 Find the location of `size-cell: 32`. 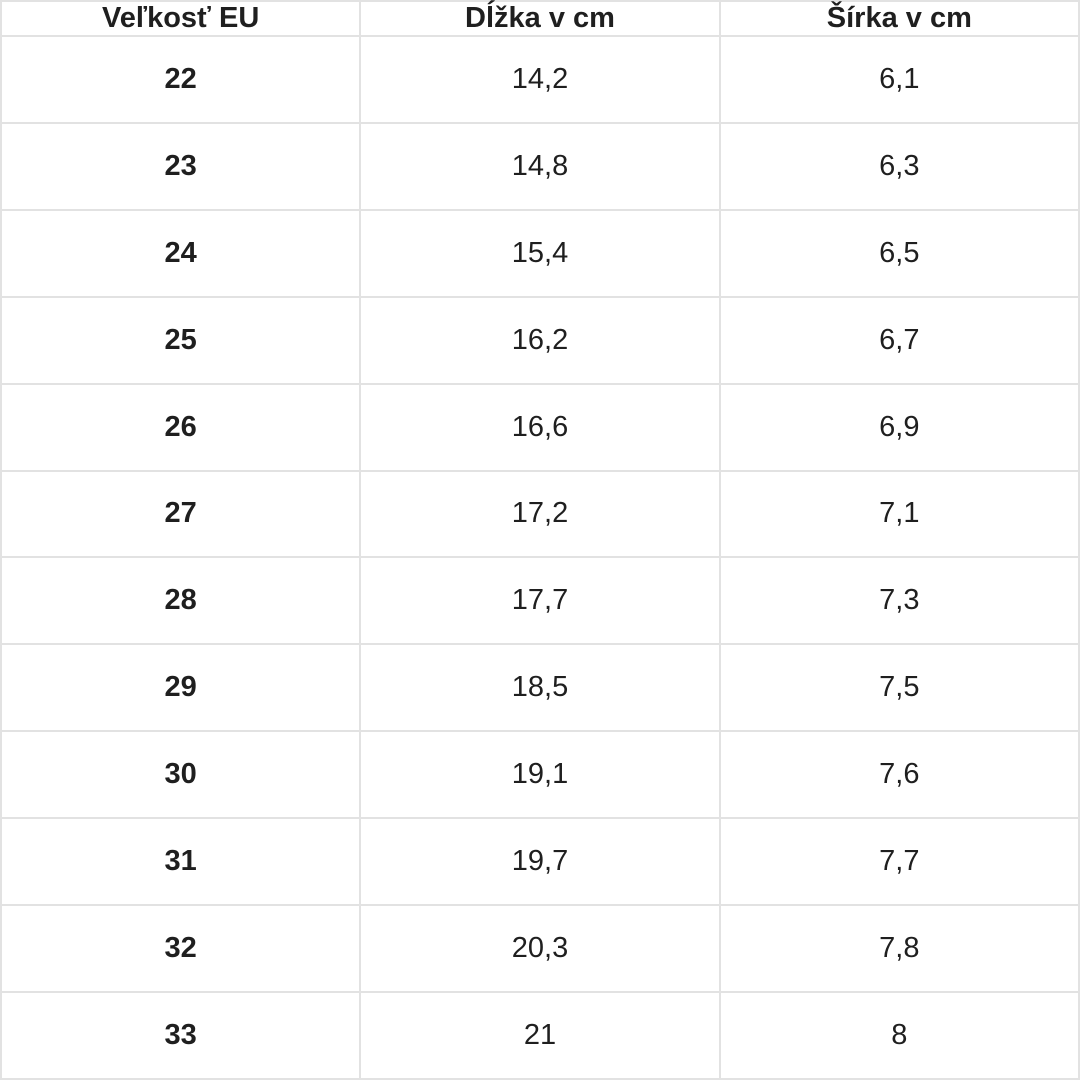

size-cell: 32 is located at coordinates (181, 948).